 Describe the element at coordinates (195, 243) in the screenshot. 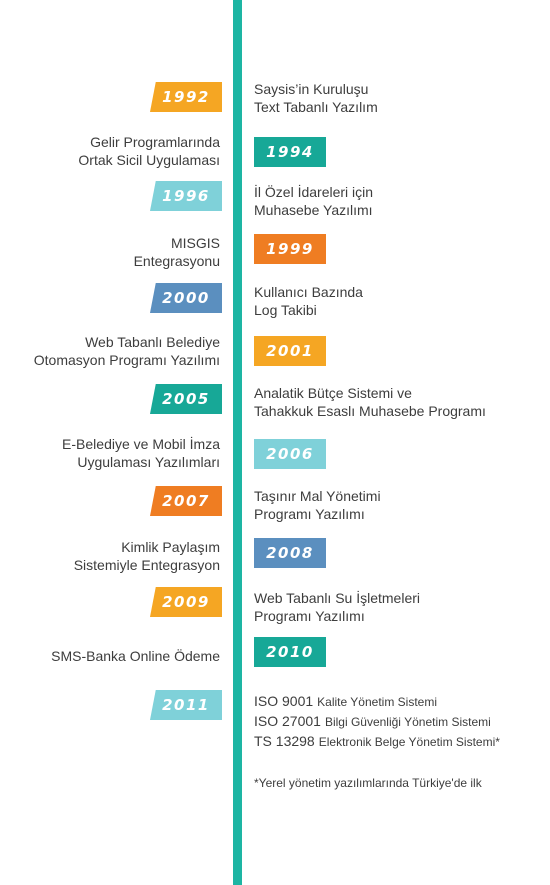

I see `milestone-1999-line1: MISGIS` at that location.